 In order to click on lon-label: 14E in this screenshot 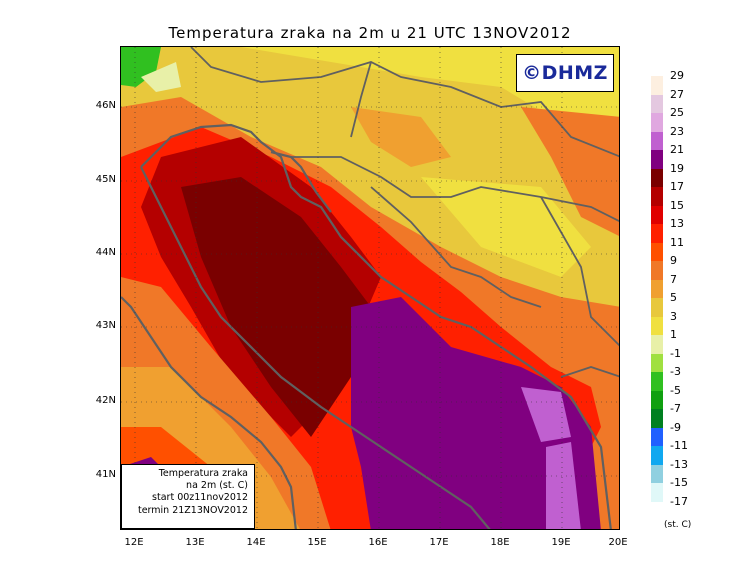, I will do `click(256, 542)`.